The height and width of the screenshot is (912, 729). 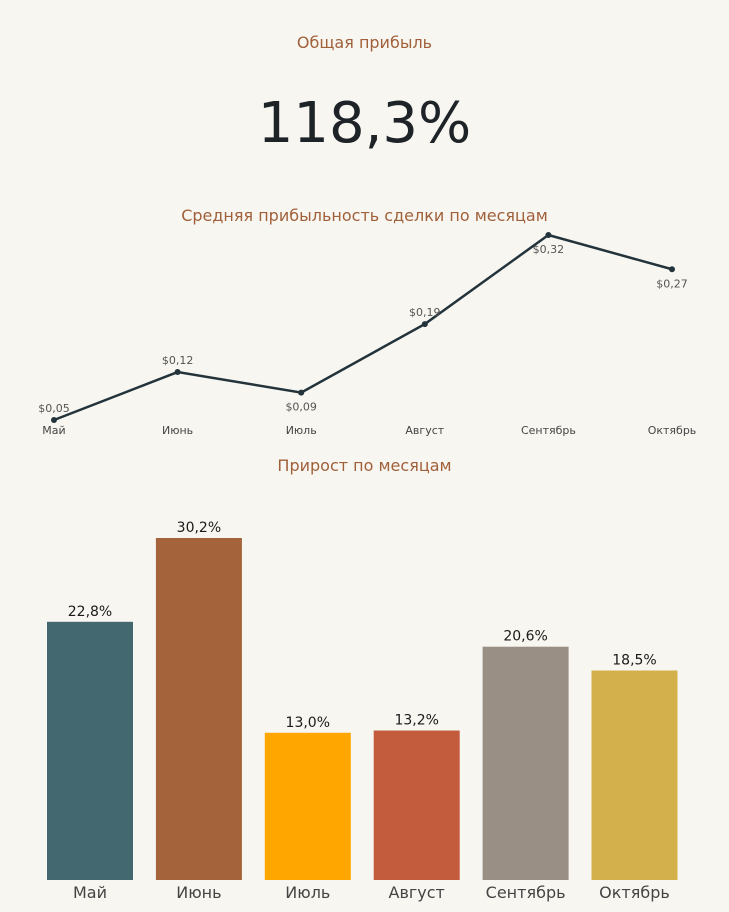 I want to click on bar-x-tick-label: Июль, so click(x=307, y=892).